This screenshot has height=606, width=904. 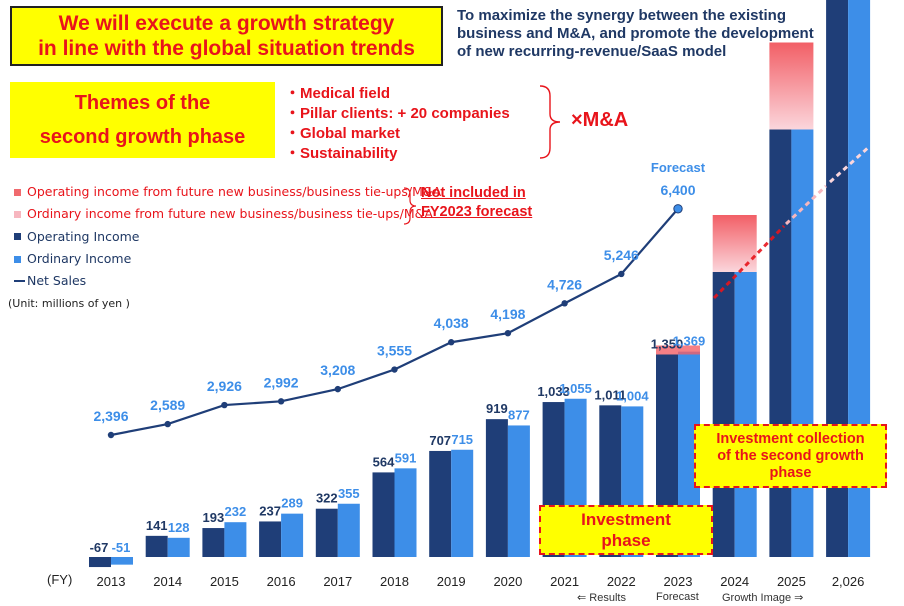 I want to click on not-included-note: Not included in FY2023 forecast, so click(x=476, y=203).